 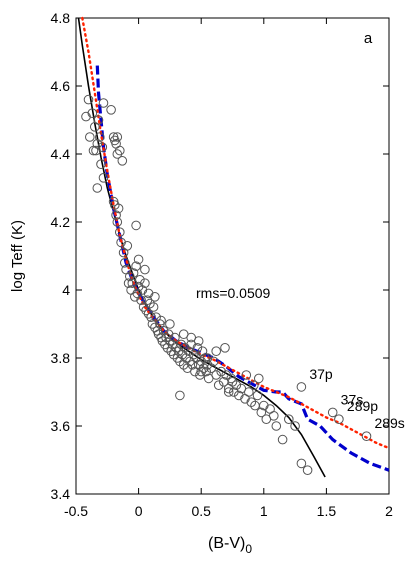 I want to click on labeled-point-37s, so click(x=332, y=412).